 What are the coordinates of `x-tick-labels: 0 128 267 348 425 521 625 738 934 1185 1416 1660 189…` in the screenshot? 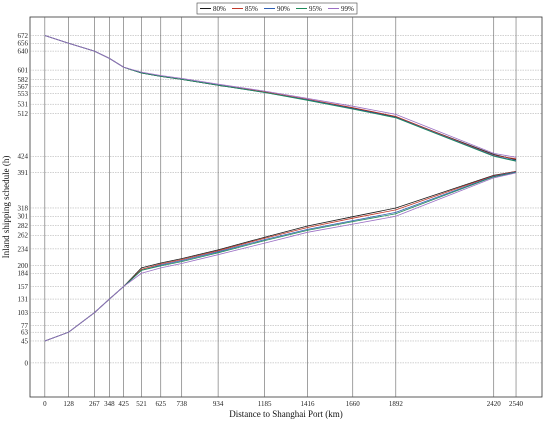 It's located at (283, 404).